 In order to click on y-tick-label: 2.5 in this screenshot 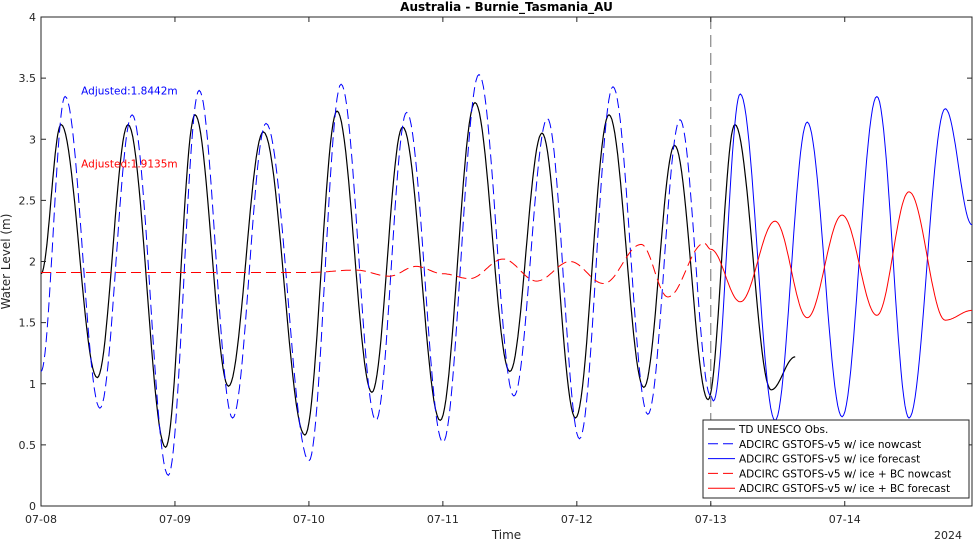, I will do `click(28, 200)`.